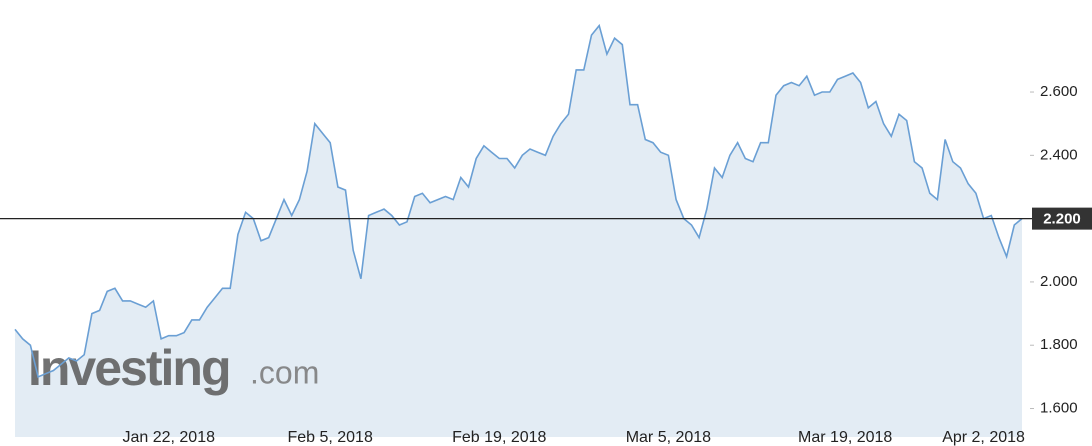  I want to click on x-tick-label: Feb 5, 2018, so click(330, 437).